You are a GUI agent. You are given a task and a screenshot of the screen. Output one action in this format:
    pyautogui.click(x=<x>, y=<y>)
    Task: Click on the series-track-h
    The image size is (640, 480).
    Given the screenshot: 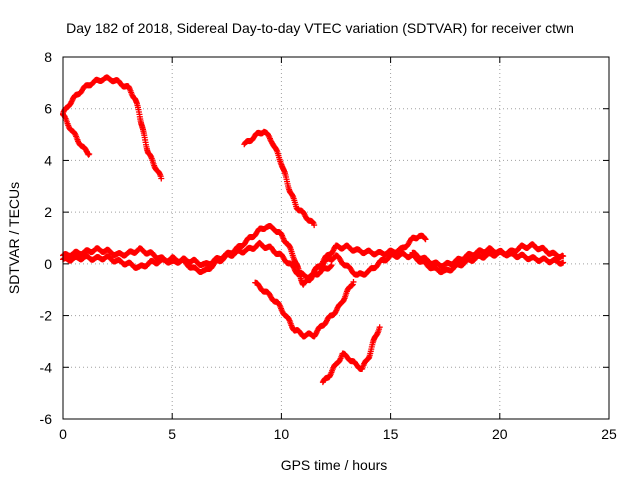 What is the action you would take?
    pyautogui.click(x=488, y=257)
    